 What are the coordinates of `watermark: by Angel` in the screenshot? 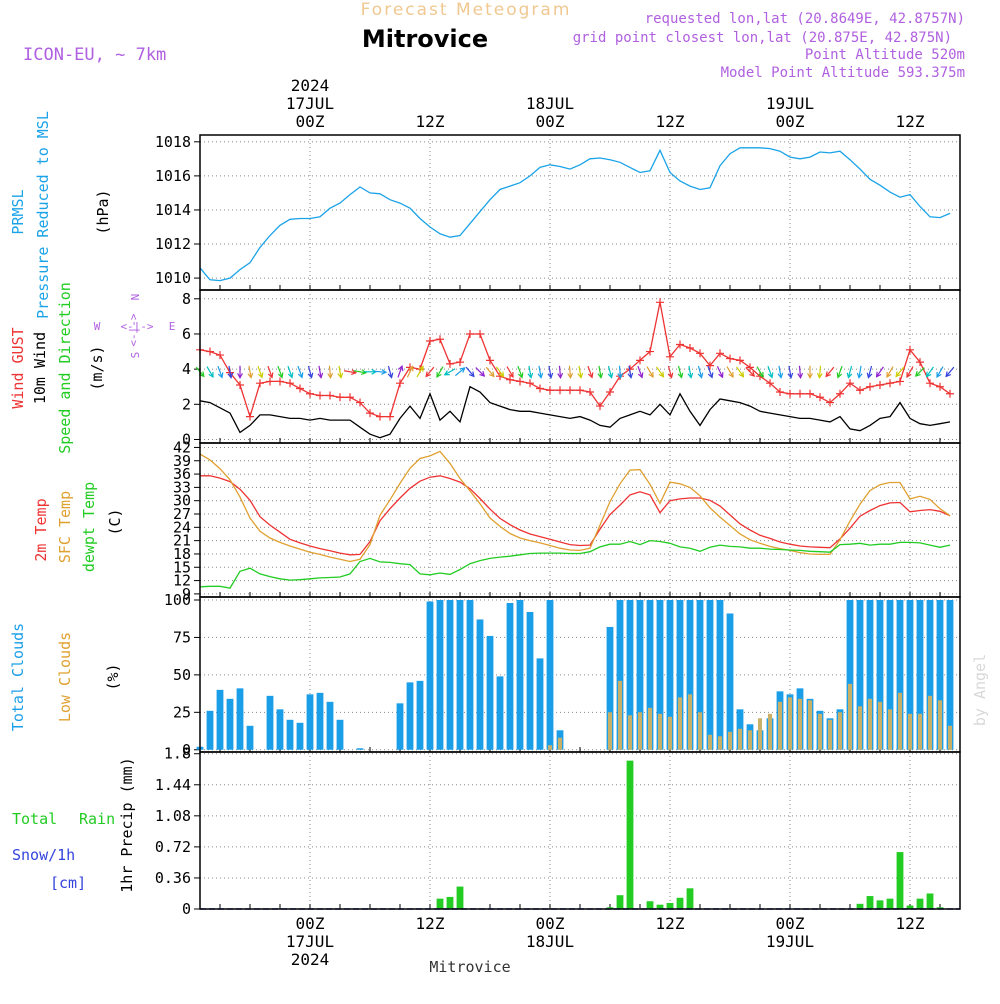 It's located at (980, 690).